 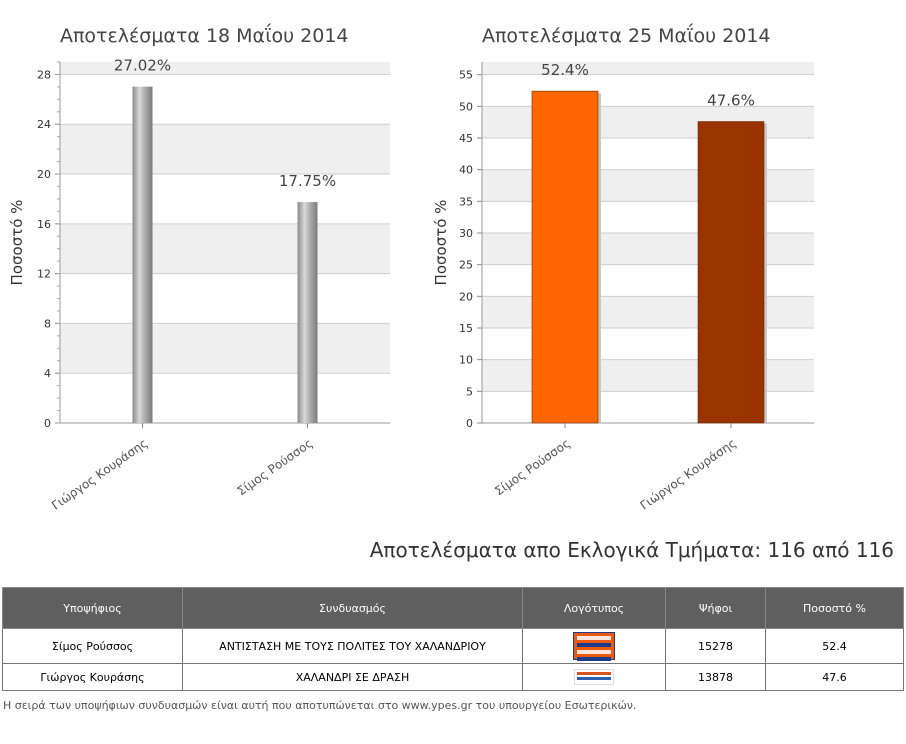 I want to click on data-label: 52.4%, so click(x=565, y=70).